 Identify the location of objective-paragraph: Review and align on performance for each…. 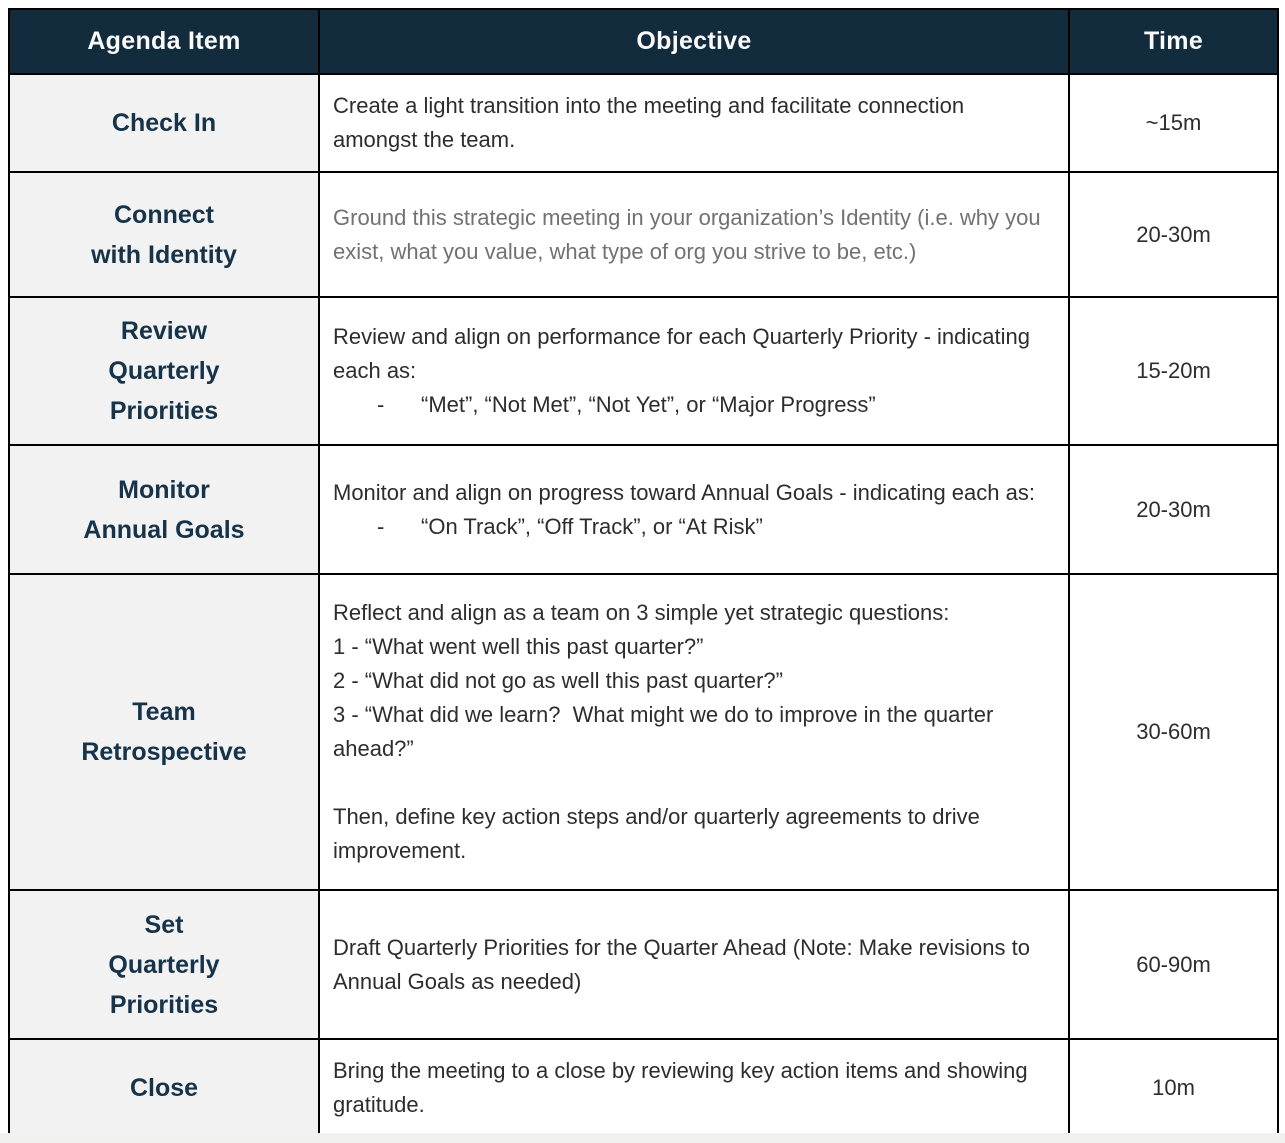
(685, 353).